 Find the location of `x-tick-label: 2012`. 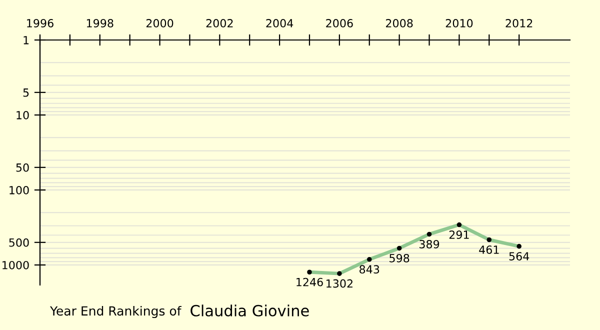

x-tick-label: 2012 is located at coordinates (519, 23).